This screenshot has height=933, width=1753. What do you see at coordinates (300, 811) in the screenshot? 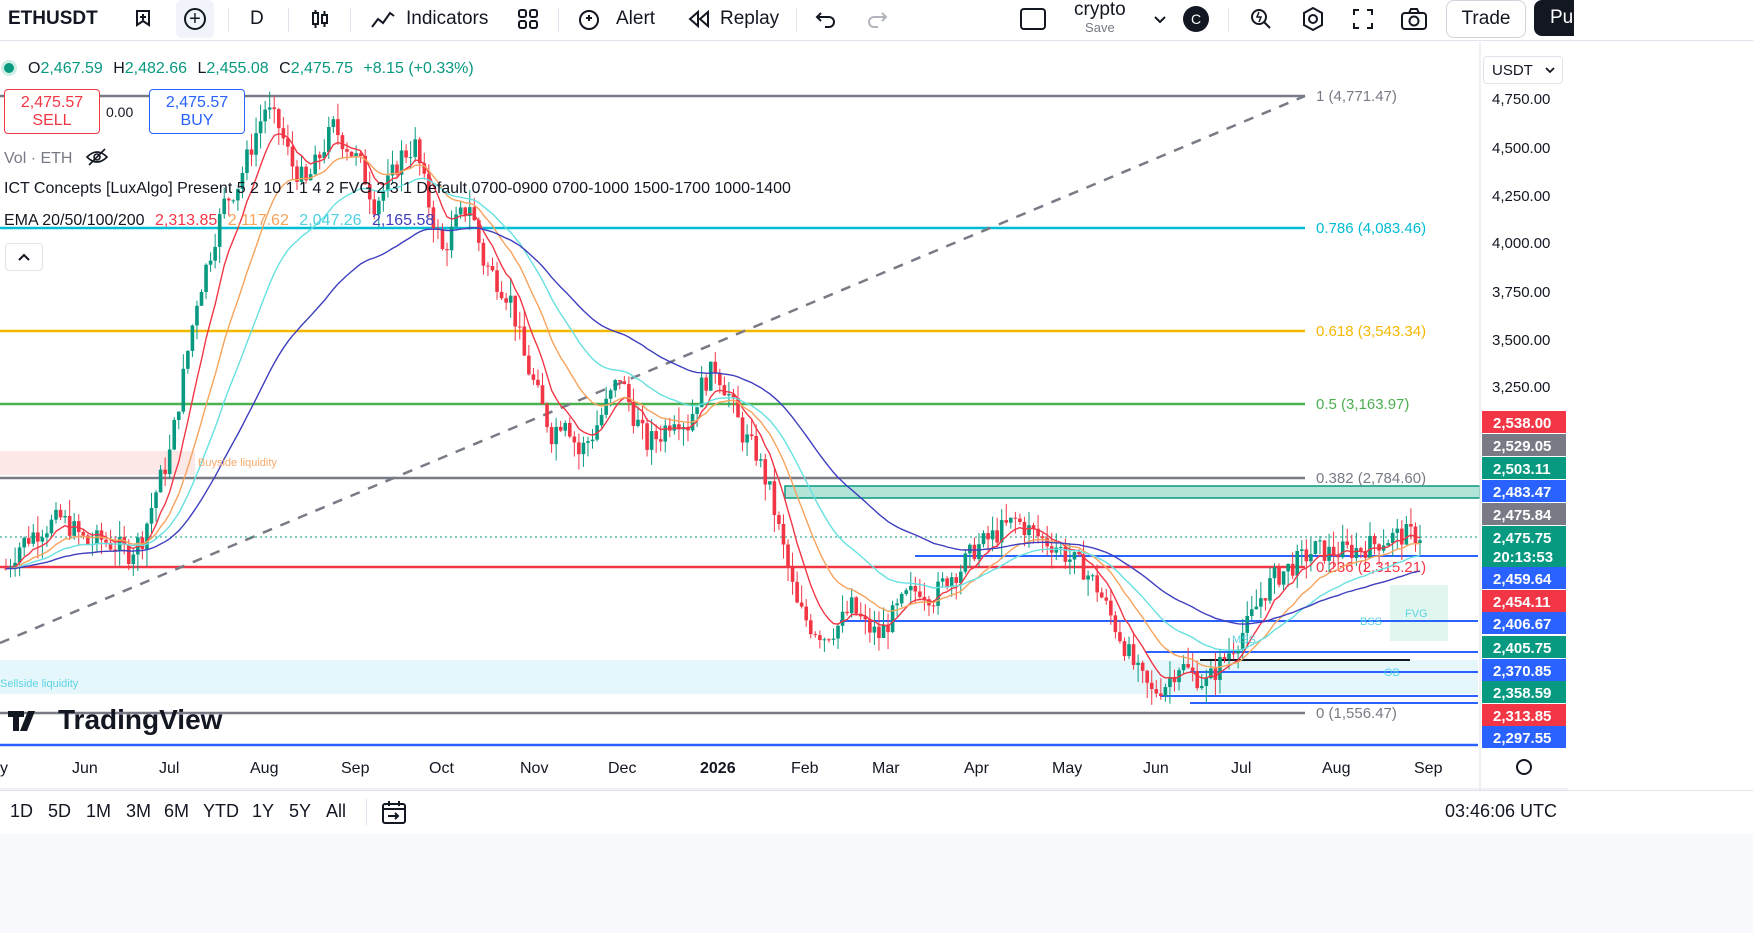
I see `timeframe-5y: 5Y` at bounding box center [300, 811].